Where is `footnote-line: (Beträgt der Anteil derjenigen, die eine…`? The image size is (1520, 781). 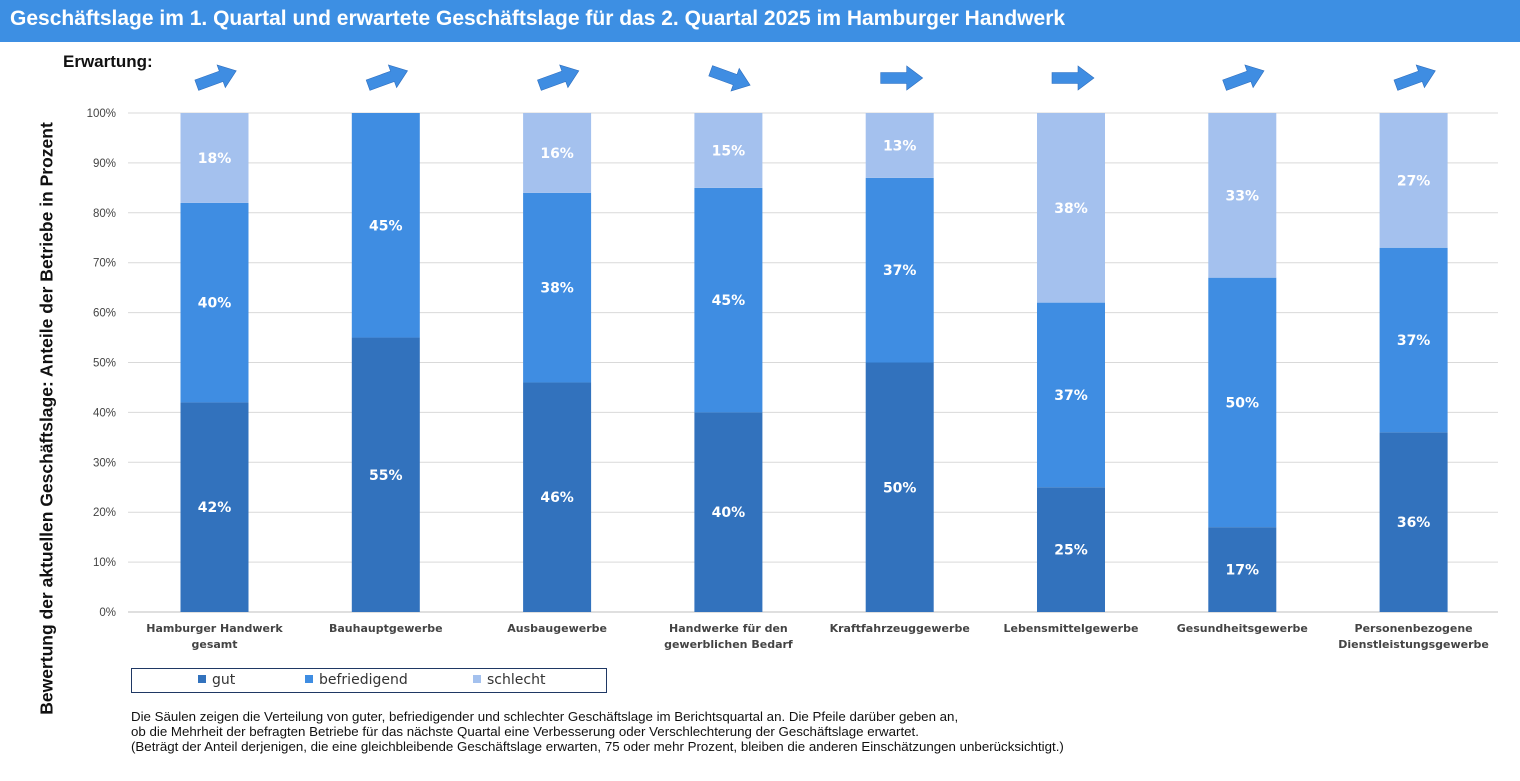
footnote-line: (Beträgt der Anteil derjenigen, die eine… is located at coordinates (597, 746).